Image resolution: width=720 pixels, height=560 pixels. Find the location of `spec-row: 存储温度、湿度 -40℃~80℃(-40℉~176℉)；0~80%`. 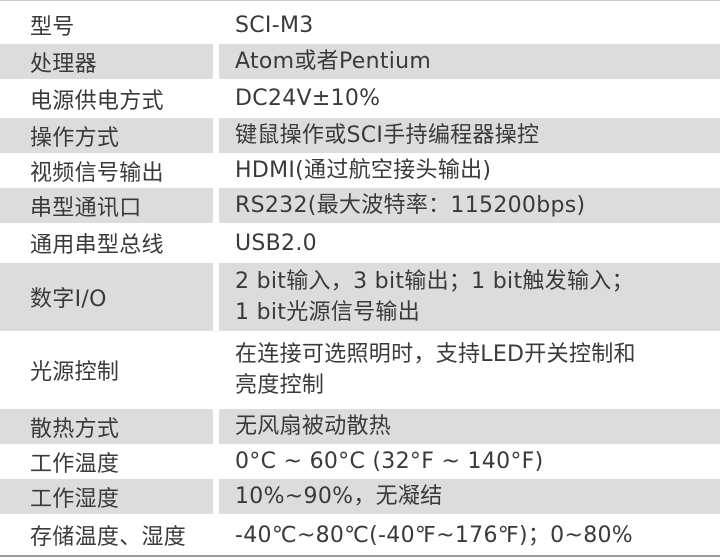

spec-row: 存储温度、湿度 -40℃~80℃(-40℉~176℉)；0~80% is located at coordinates (360, 535).